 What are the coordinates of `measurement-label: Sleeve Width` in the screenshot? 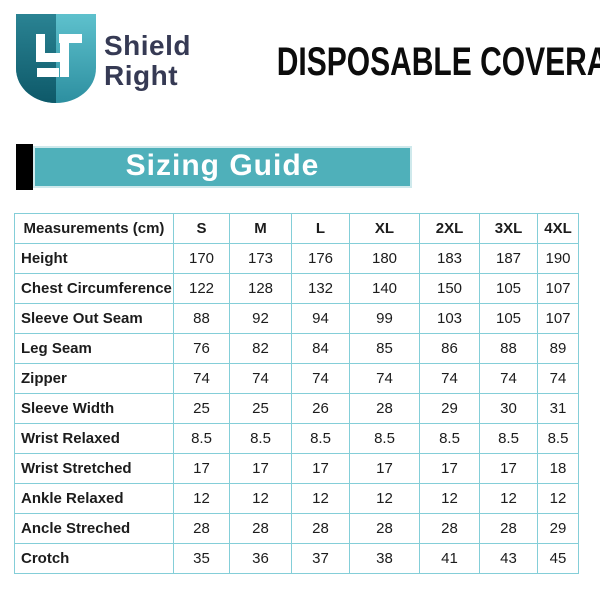 It's located at (94, 408).